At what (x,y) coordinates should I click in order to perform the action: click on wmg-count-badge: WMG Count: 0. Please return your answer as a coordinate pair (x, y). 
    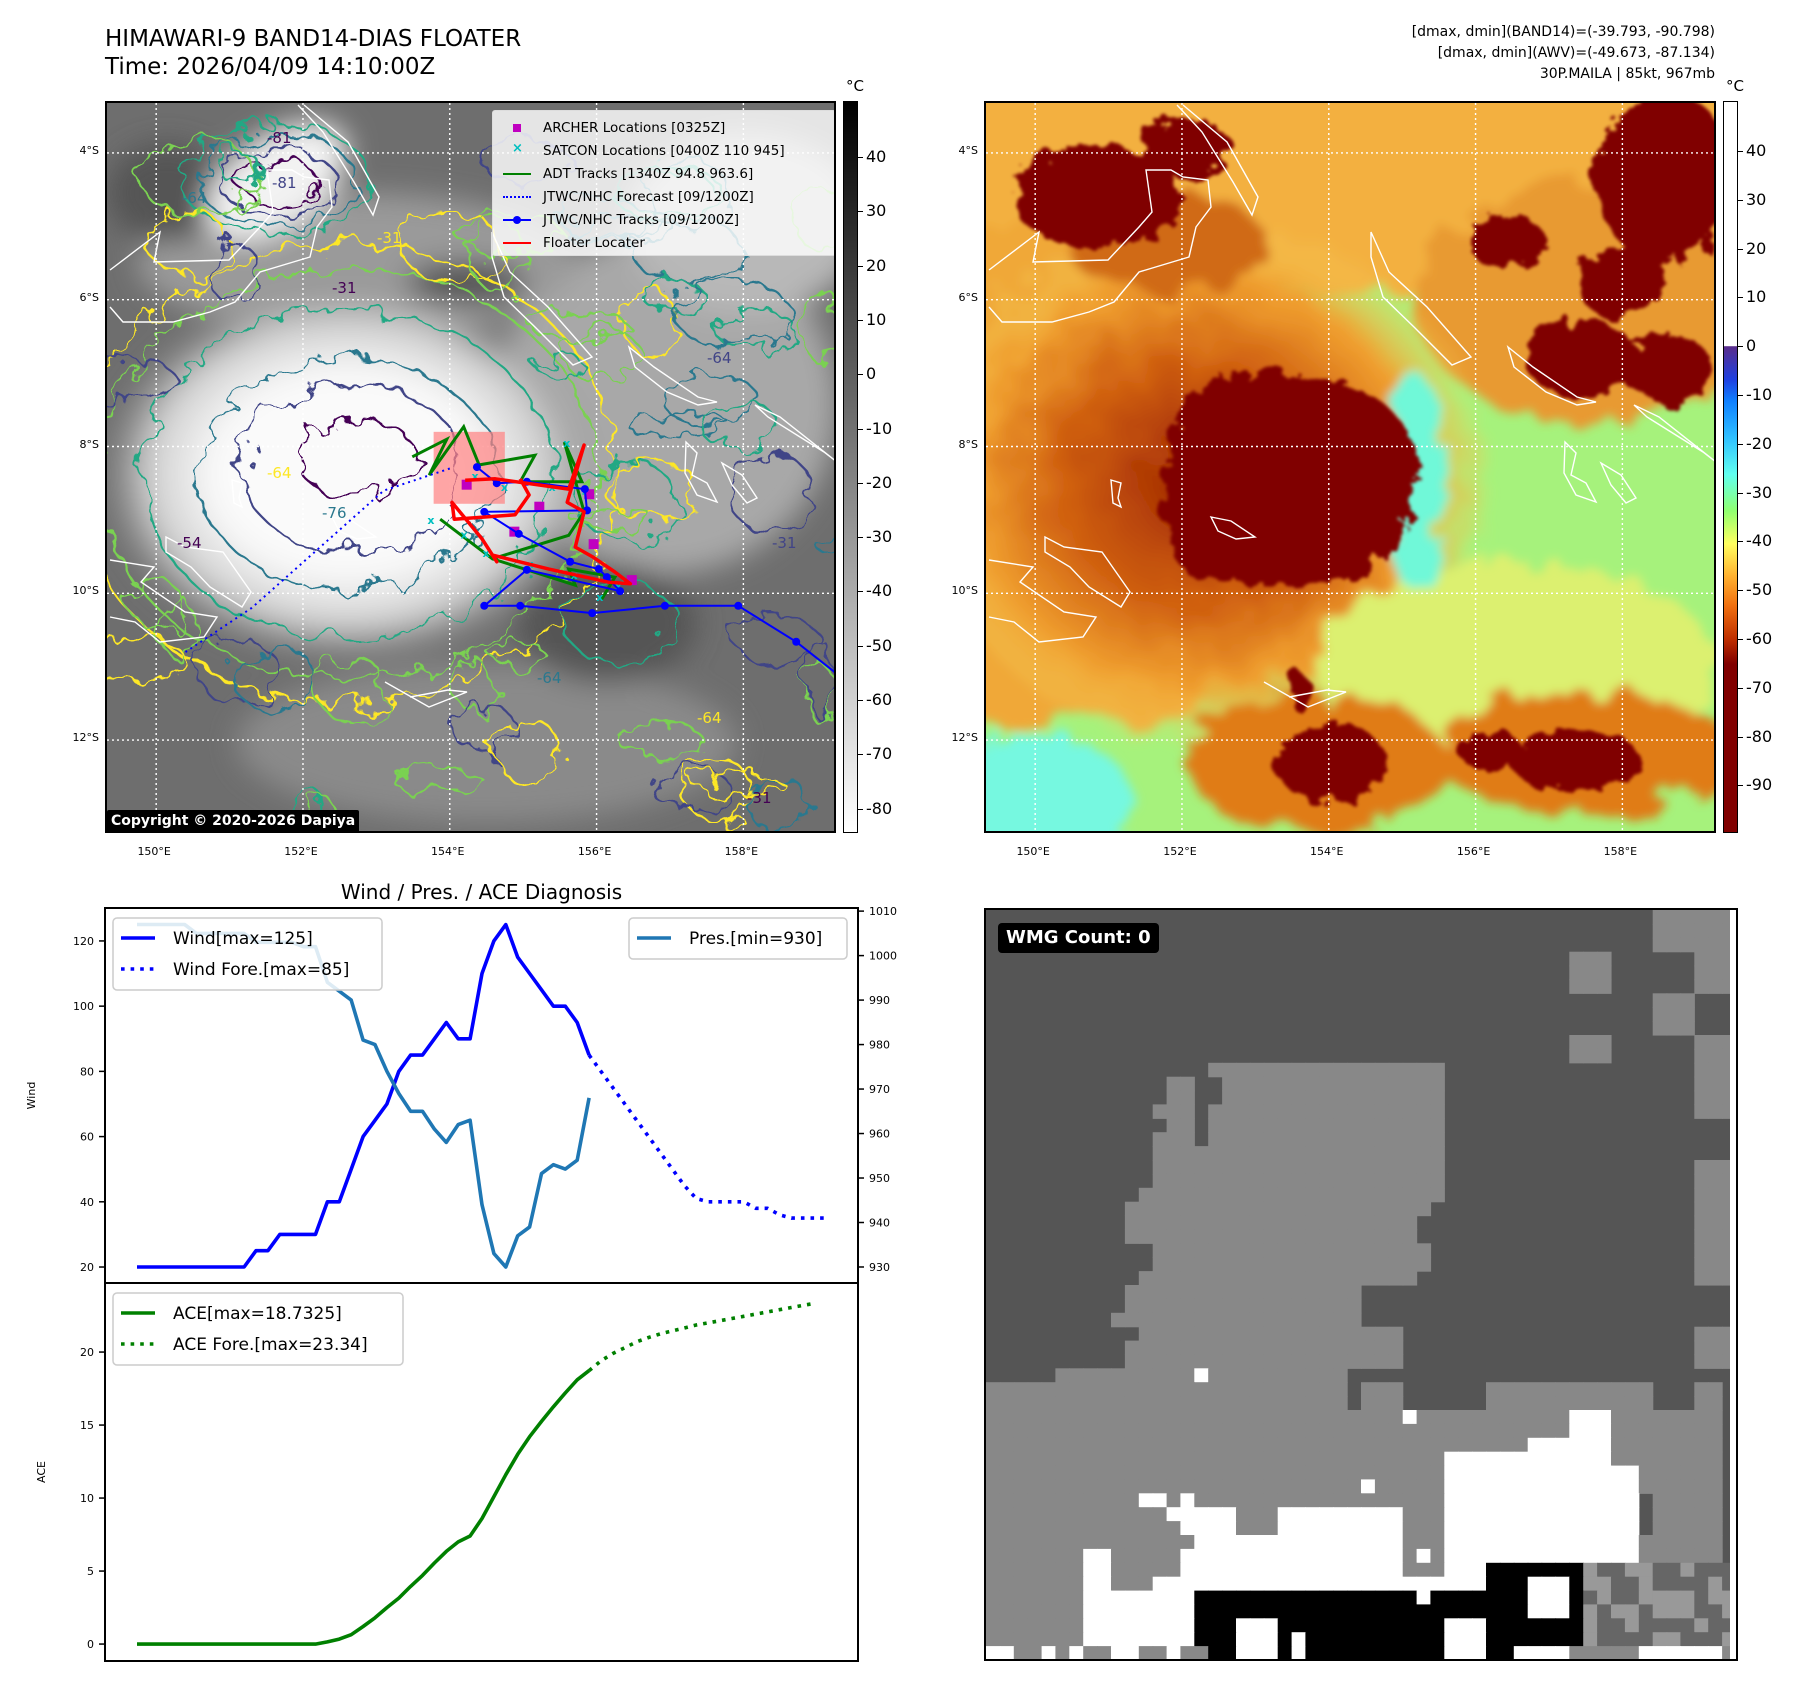
    Looking at the image, I should click on (1078, 938).